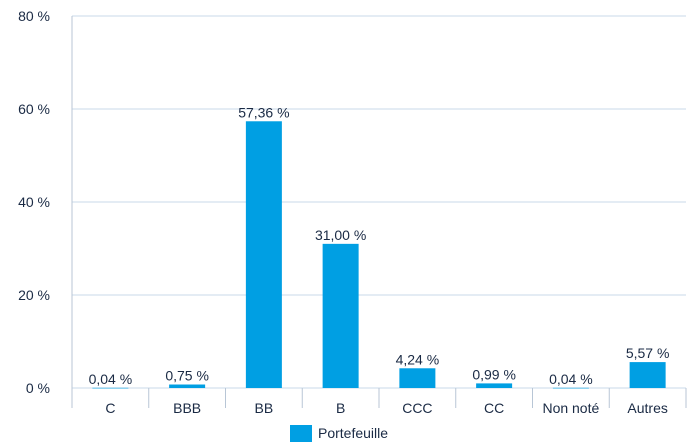 Image resolution: width=695 pixels, height=443 pixels. I want to click on x-tick-label: BB, so click(264, 408).